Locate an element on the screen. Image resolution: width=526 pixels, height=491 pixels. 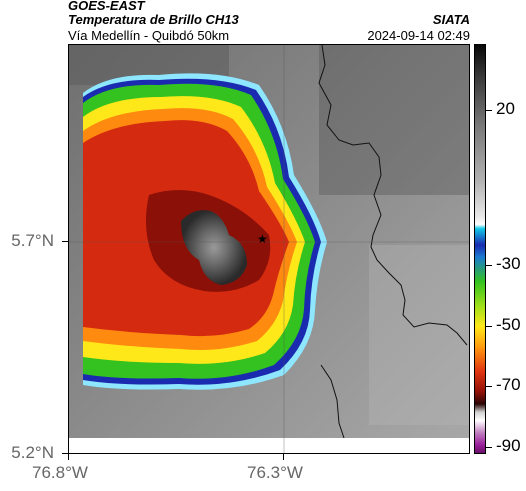
coastline is located at coordinates (332, 401).